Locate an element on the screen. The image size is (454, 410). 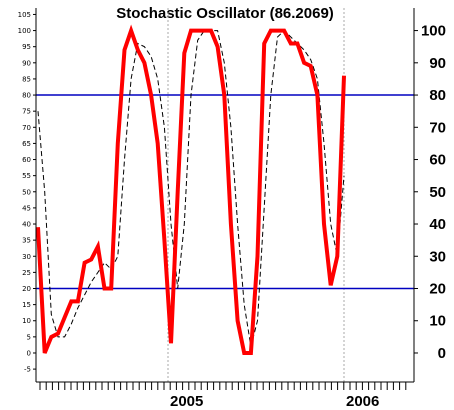
left-tick-label: 30 is located at coordinates (26, 257).